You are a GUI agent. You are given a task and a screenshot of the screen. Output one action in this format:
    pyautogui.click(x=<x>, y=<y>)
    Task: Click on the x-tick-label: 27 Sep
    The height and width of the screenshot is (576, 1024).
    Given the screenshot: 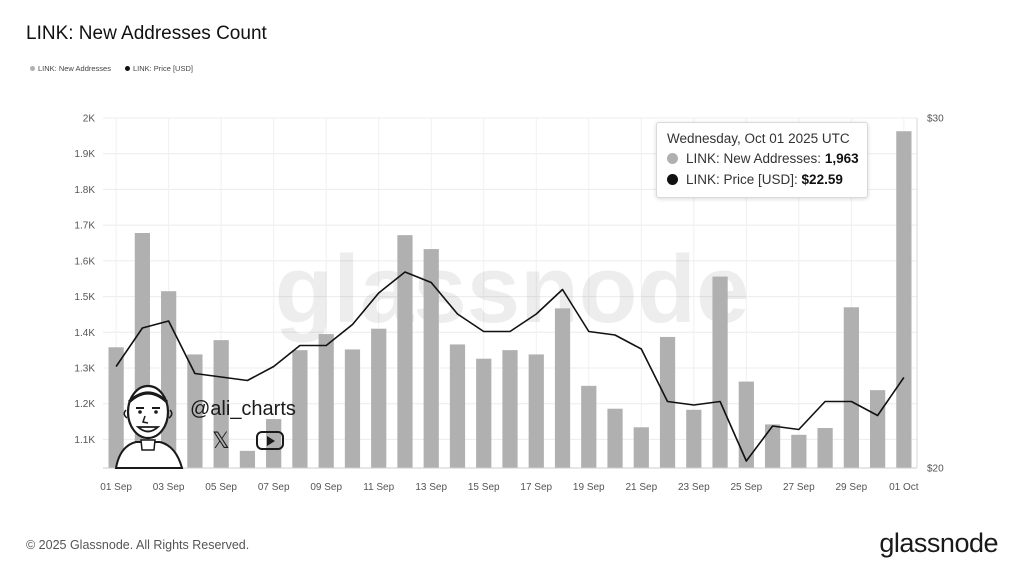 What is the action you would take?
    pyautogui.click(x=799, y=487)
    